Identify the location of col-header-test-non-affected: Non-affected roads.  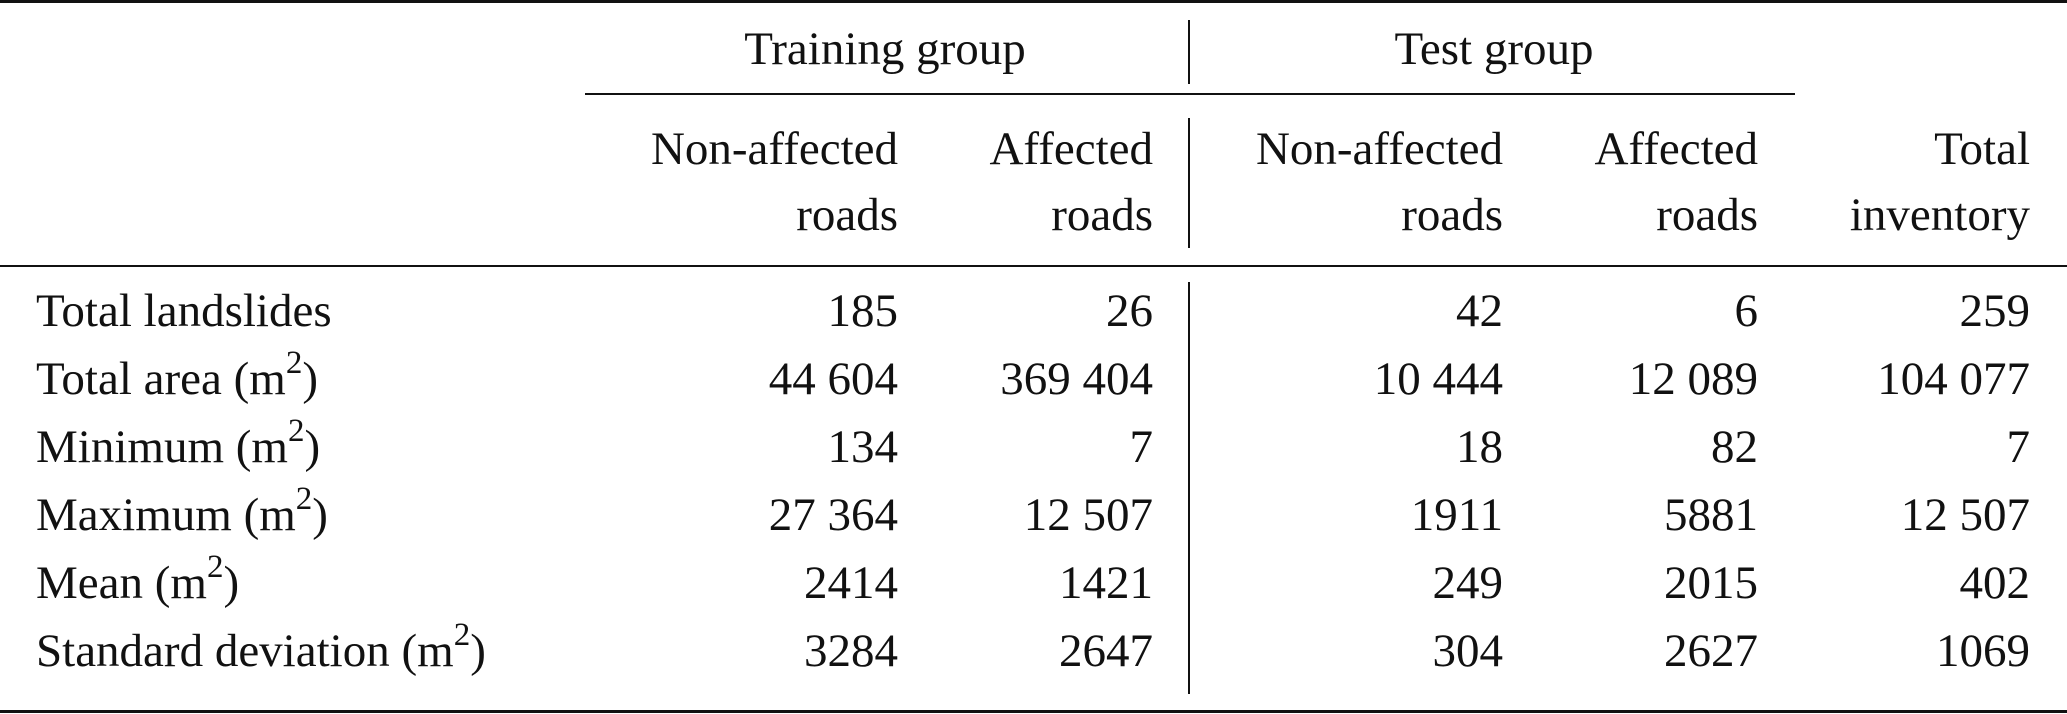
(1354, 182).